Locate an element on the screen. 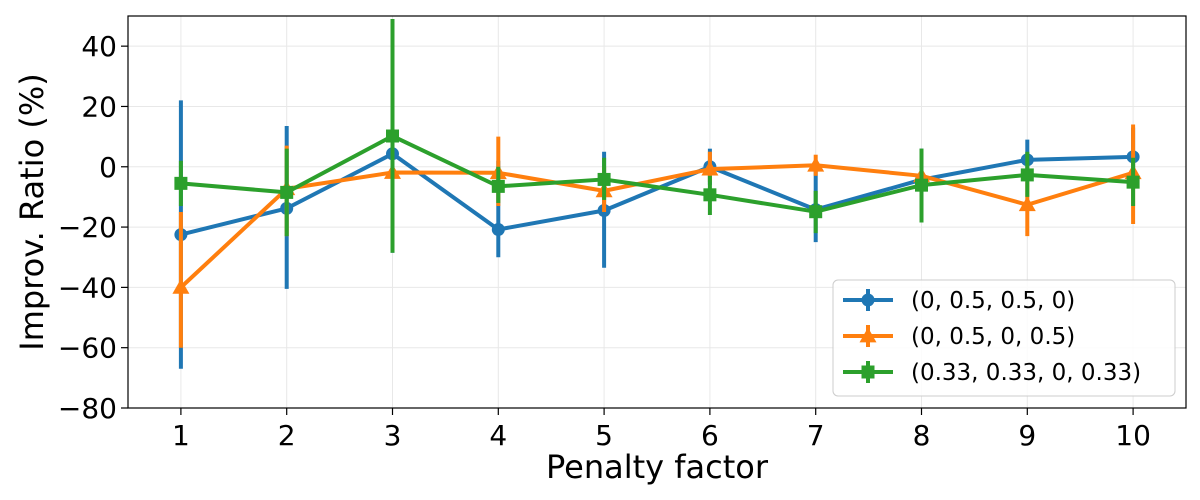 The image size is (1200, 500). legend-box is located at coordinates (1004, 338).